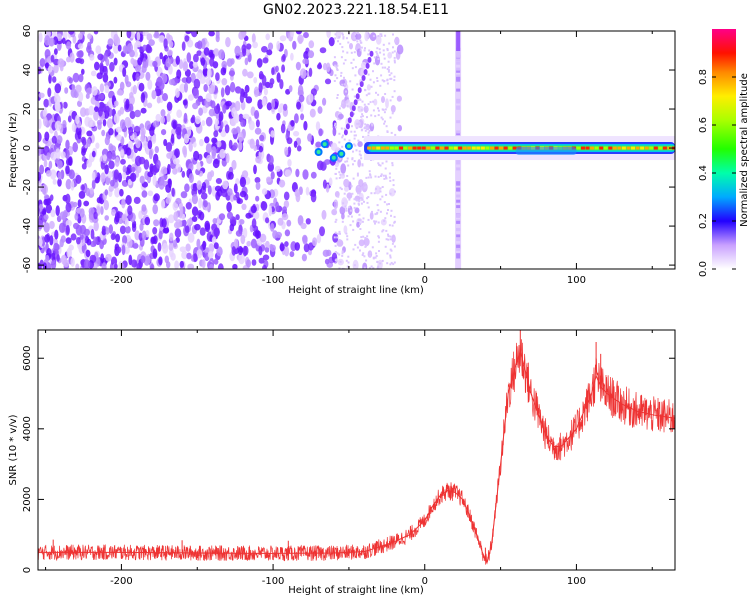 The height and width of the screenshot is (600, 750). Describe the element at coordinates (370, 60) in the screenshot. I see `streak-cell` at that location.